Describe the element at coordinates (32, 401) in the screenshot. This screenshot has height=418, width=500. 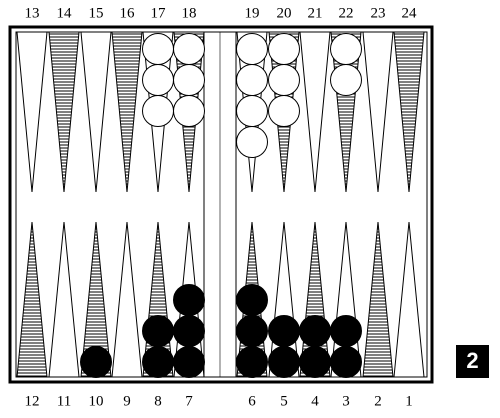
I see `point-label: 12` at that location.